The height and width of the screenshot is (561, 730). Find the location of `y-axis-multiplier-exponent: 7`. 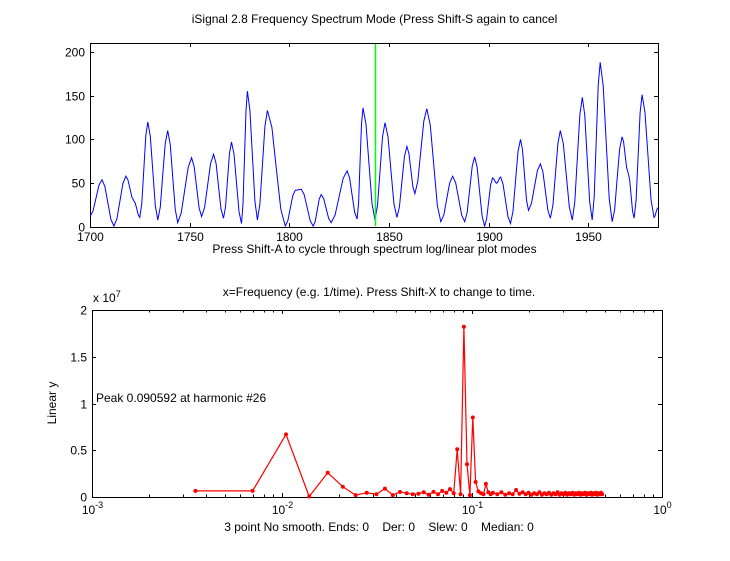

y-axis-multiplier-exponent: 7 is located at coordinates (118, 294).